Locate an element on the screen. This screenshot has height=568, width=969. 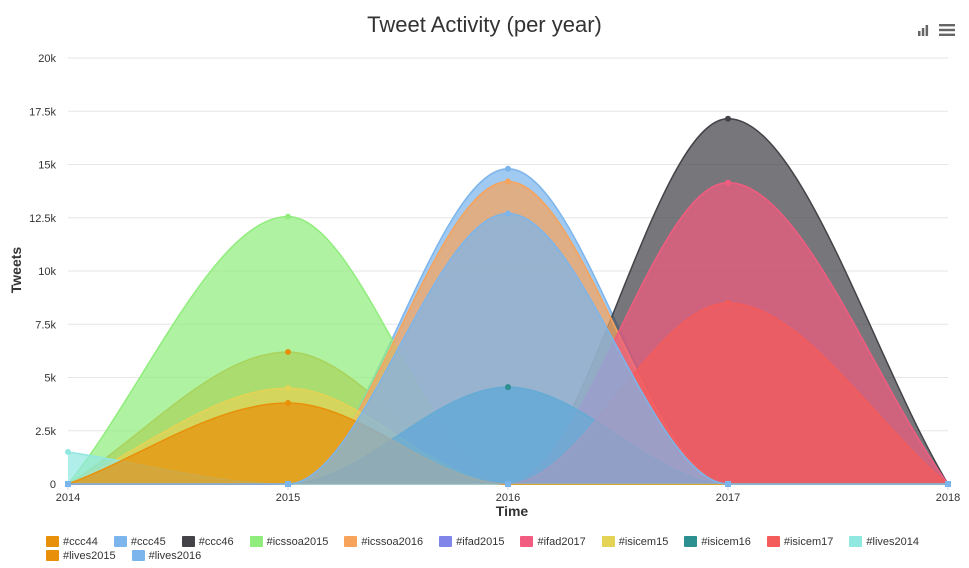
x-tick-label: 2017 is located at coordinates (728, 498).